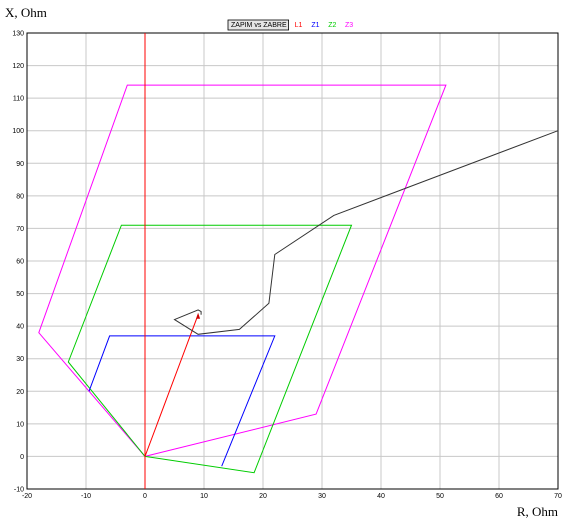 This screenshot has height=520, width=563. I want to click on y-tick-label: 20, so click(20, 392).